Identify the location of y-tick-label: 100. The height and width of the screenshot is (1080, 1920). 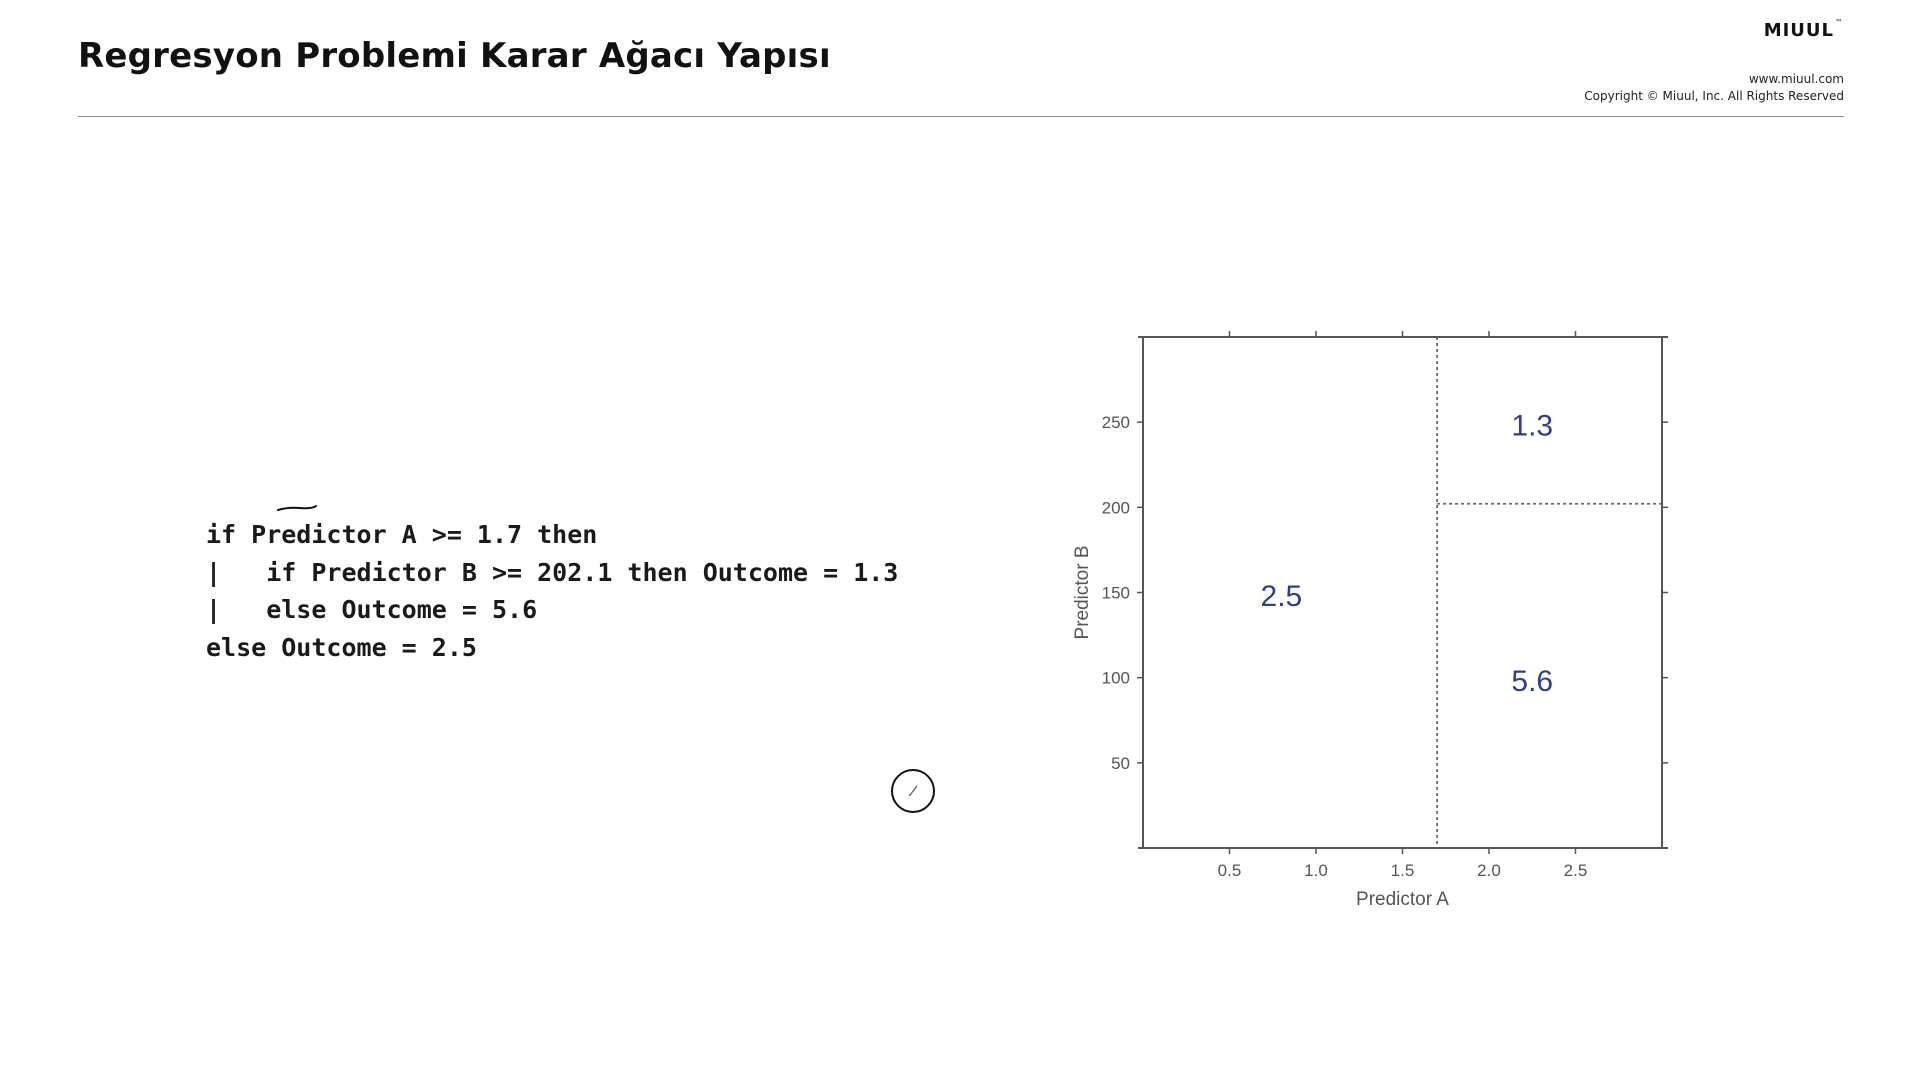
(1116, 678).